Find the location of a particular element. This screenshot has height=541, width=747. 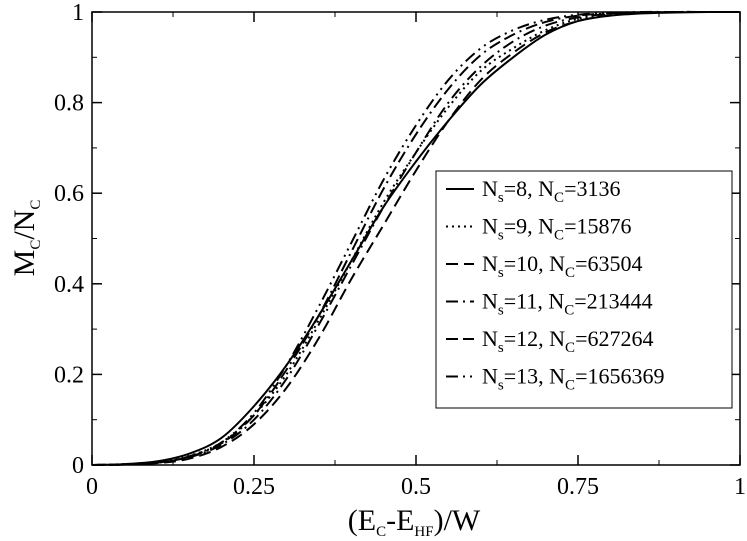

legend-label-ns9: Ns=9, NC=15876 is located at coordinates (556, 229).